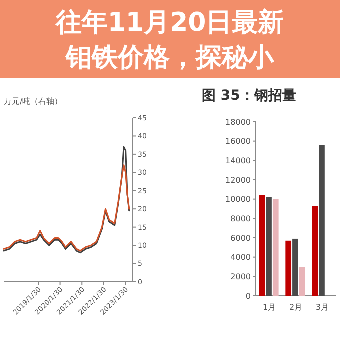 The image size is (340, 340). What do you see at coordinates (238, 161) in the screenshot?
I see `y-tick-label: 14000` at bounding box center [238, 161].